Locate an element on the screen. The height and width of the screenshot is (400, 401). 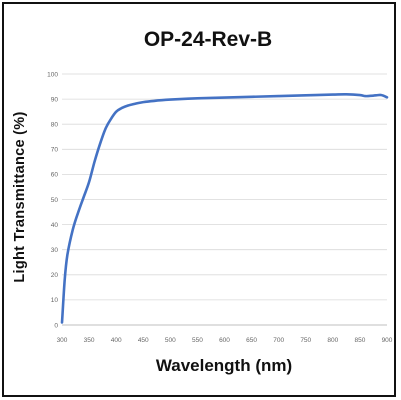
x-tick-label-700: 700 is located at coordinates (278, 340).